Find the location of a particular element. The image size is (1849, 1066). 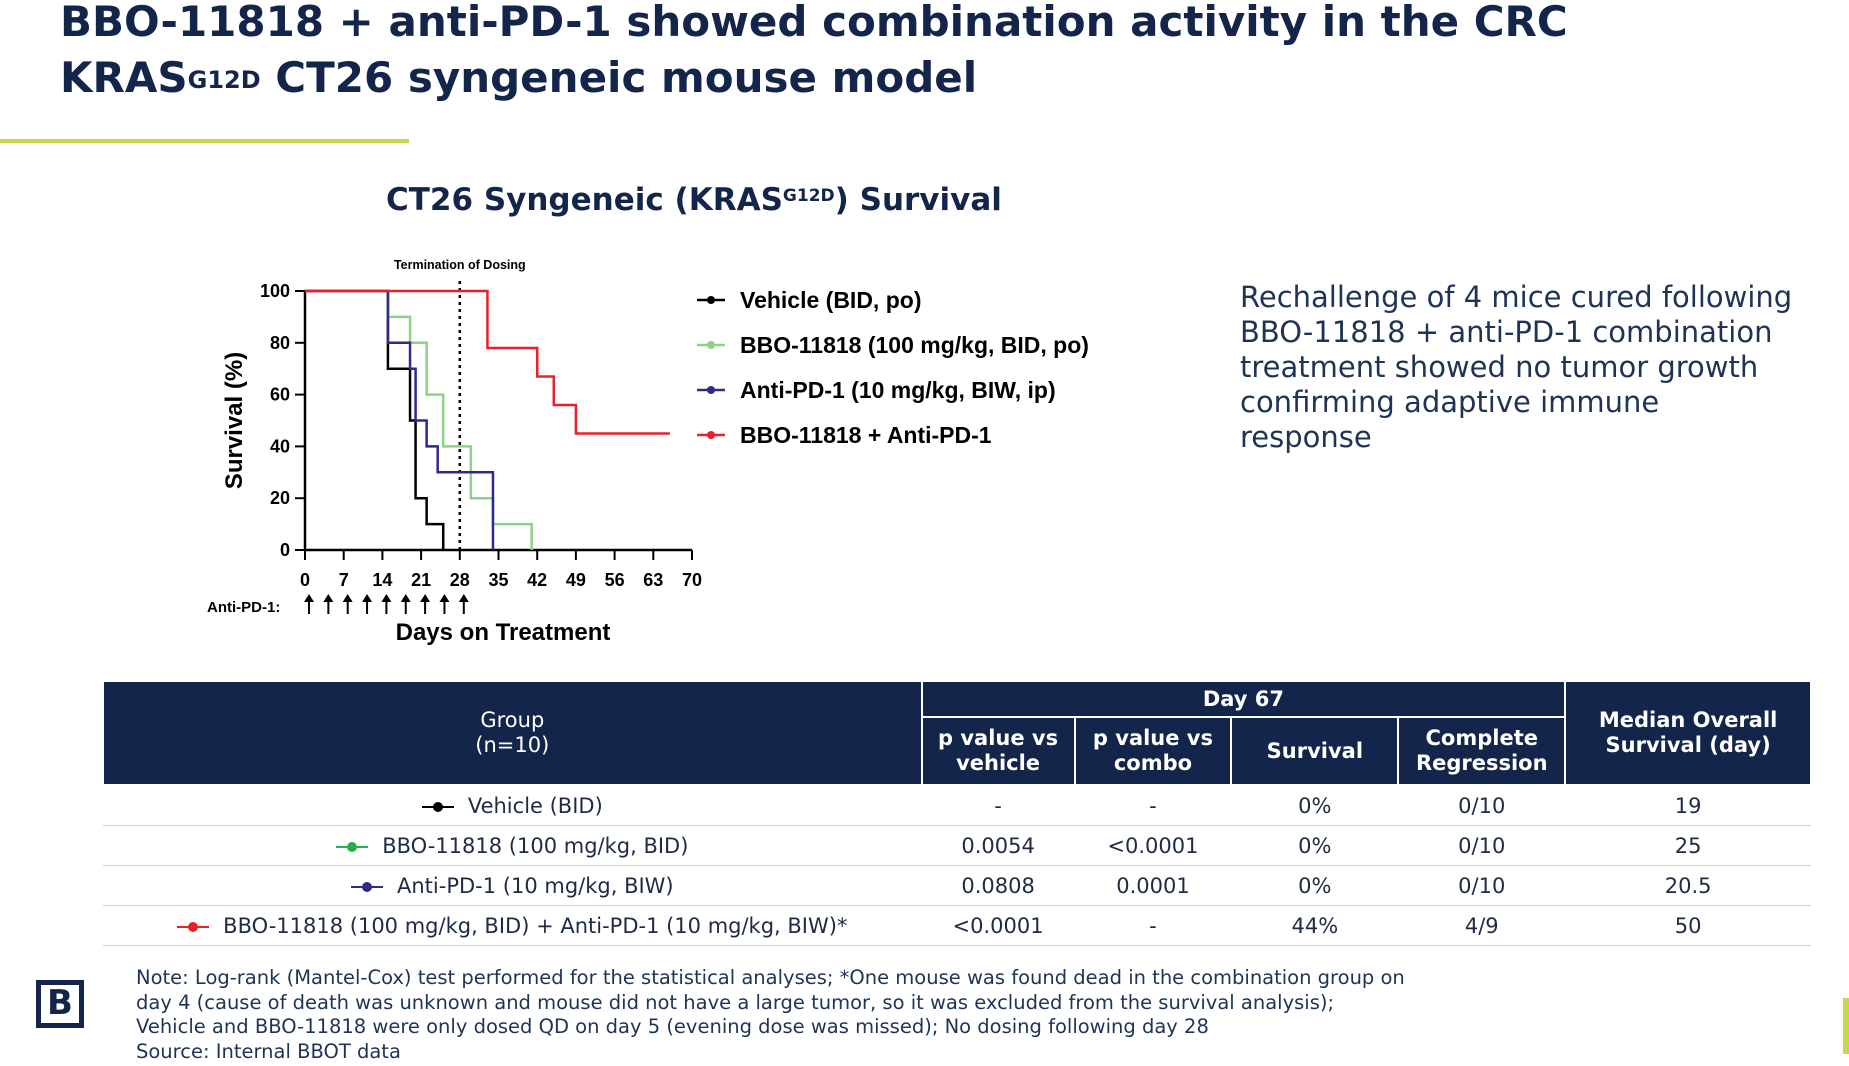

survival-header: Survival is located at coordinates (1315, 751).